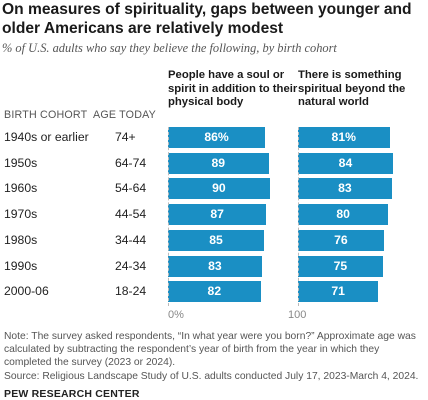 This screenshot has height=400, width=428. I want to click on bar-label-soul: 85, so click(216, 239).